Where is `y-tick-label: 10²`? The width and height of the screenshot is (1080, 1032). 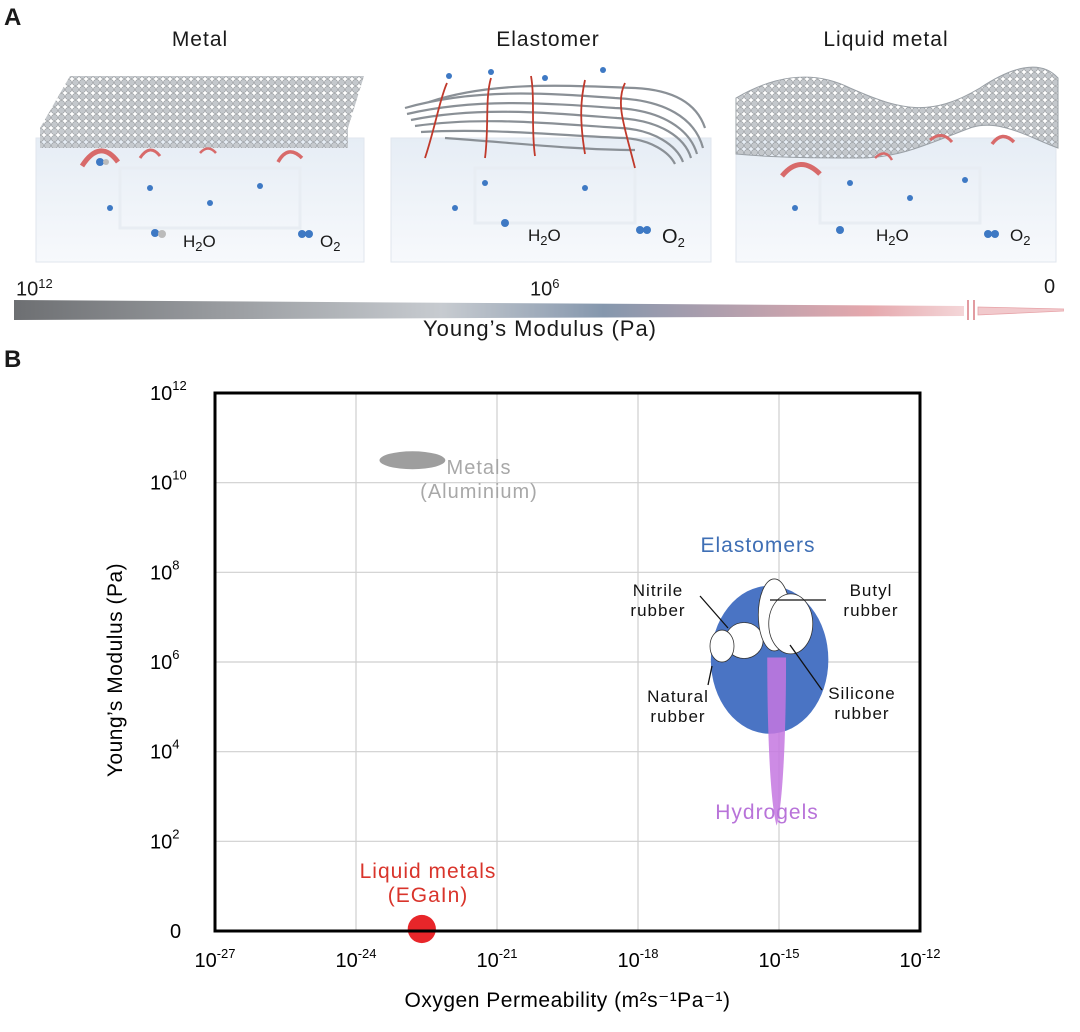
y-tick-label: 10² is located at coordinates (164, 839).